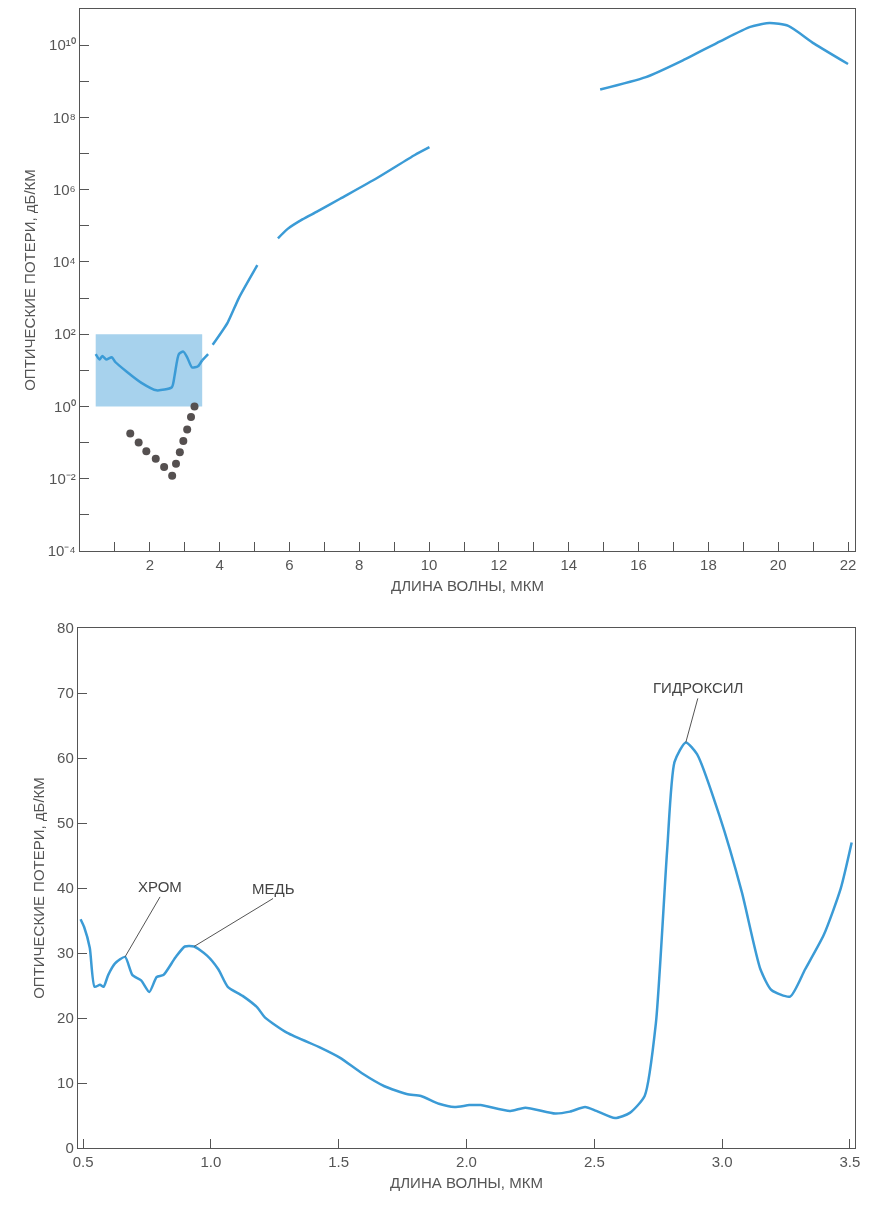  I want to click on annotation: МЕДЬ, so click(273, 888).